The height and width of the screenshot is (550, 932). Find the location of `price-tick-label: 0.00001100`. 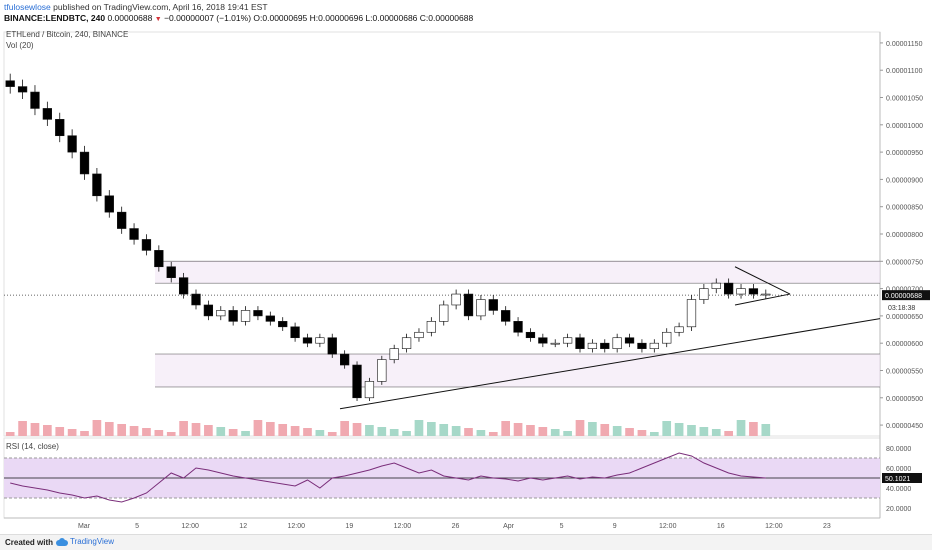

price-tick-label: 0.00001100 is located at coordinates (904, 71).